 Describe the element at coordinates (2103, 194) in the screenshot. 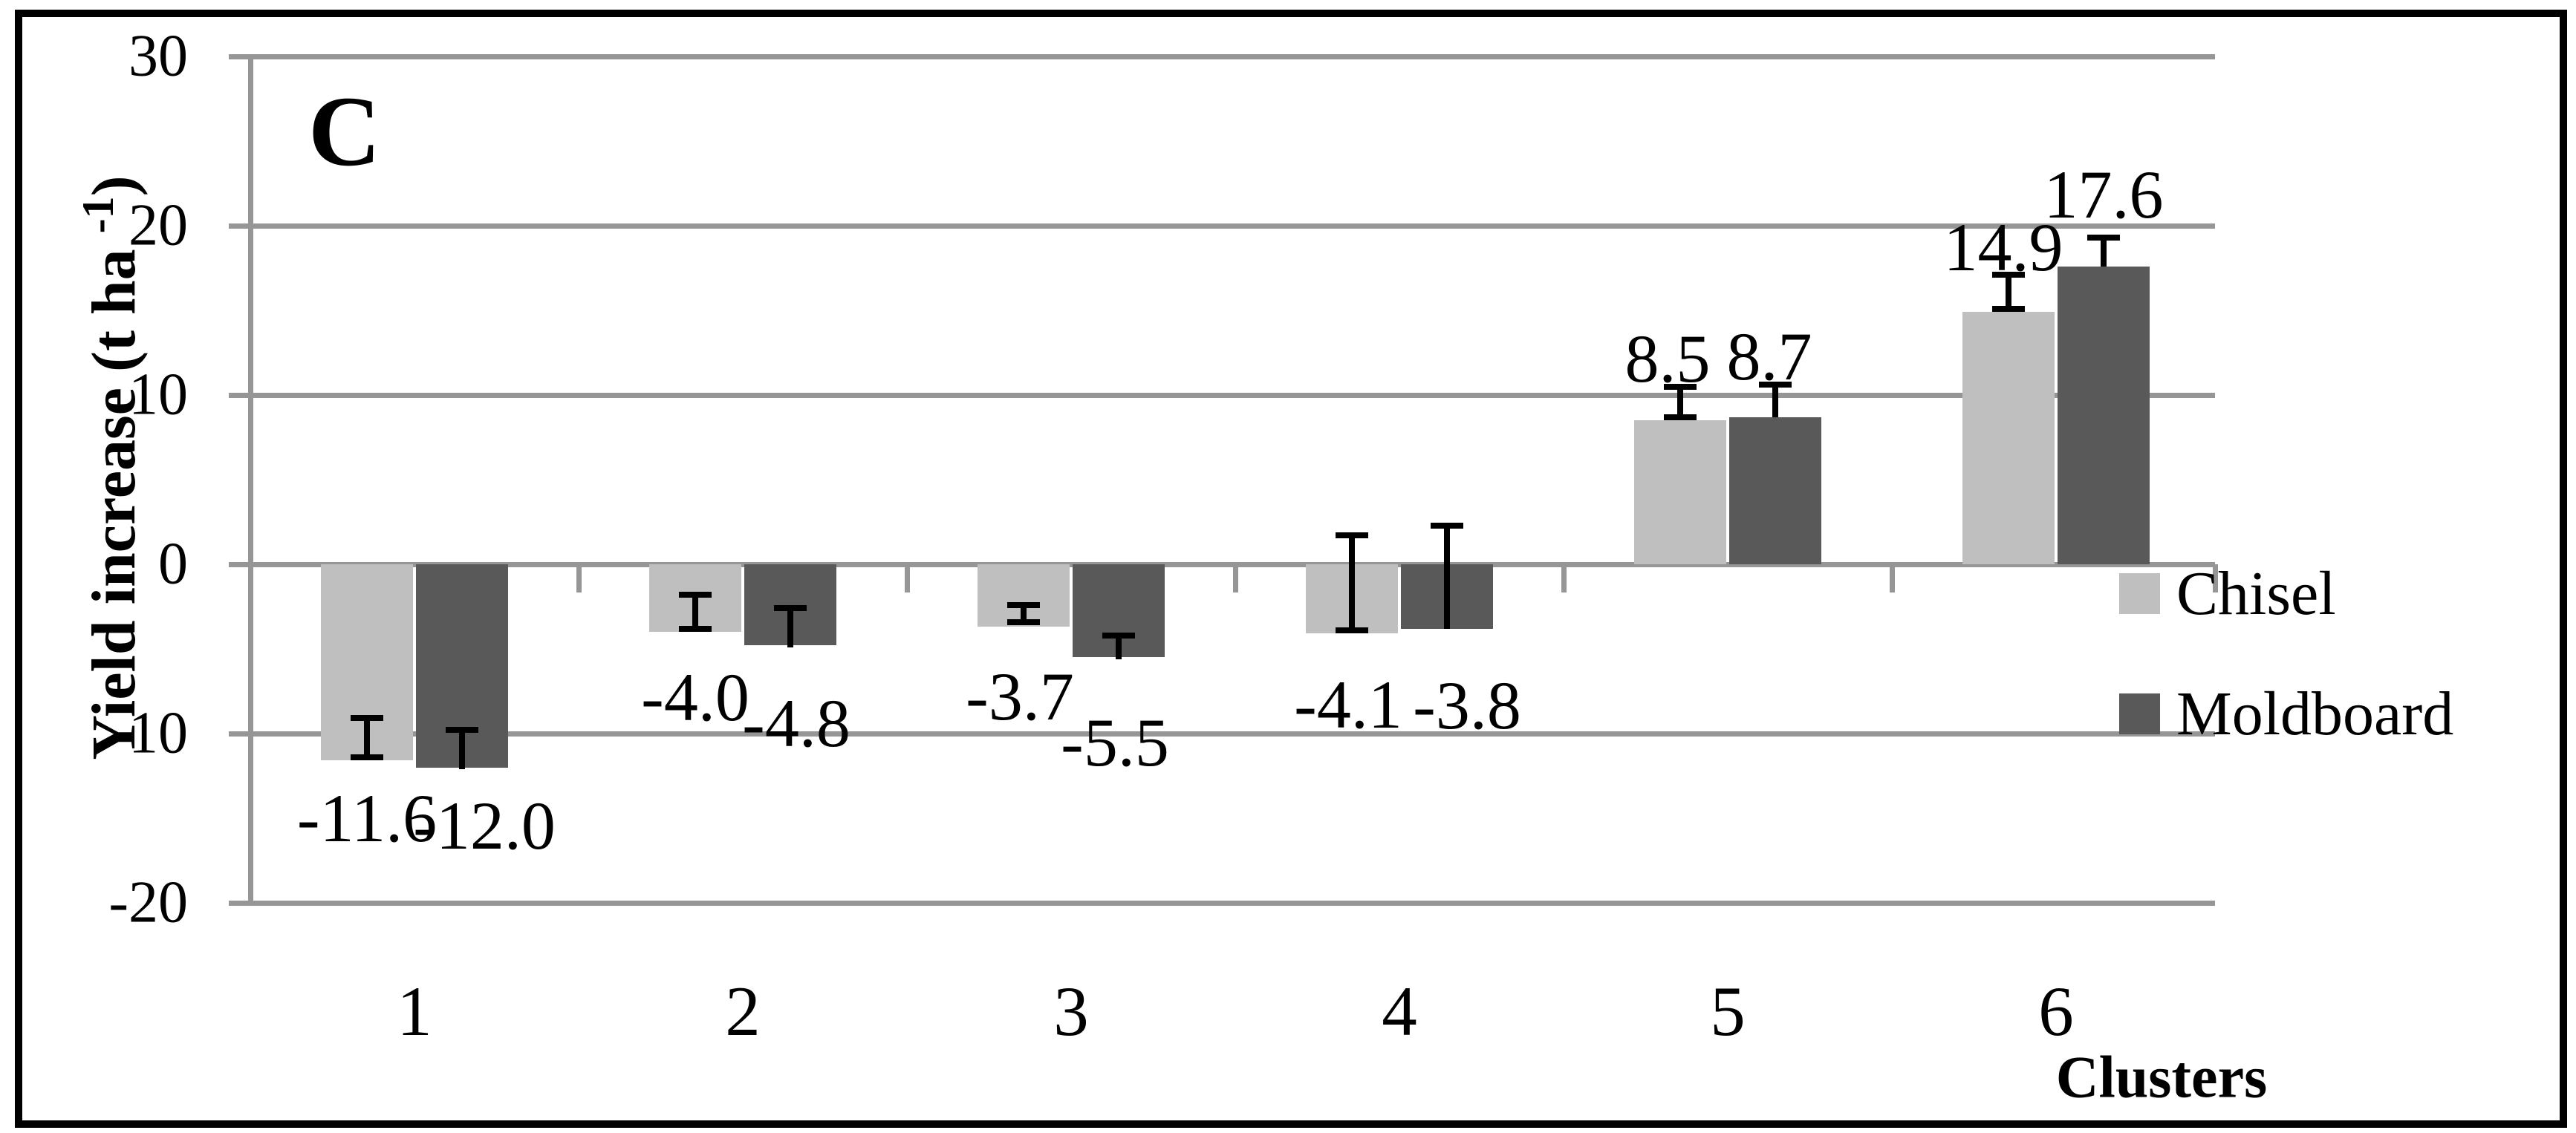

I see `value-label-moldboard-6: 17.6` at that location.